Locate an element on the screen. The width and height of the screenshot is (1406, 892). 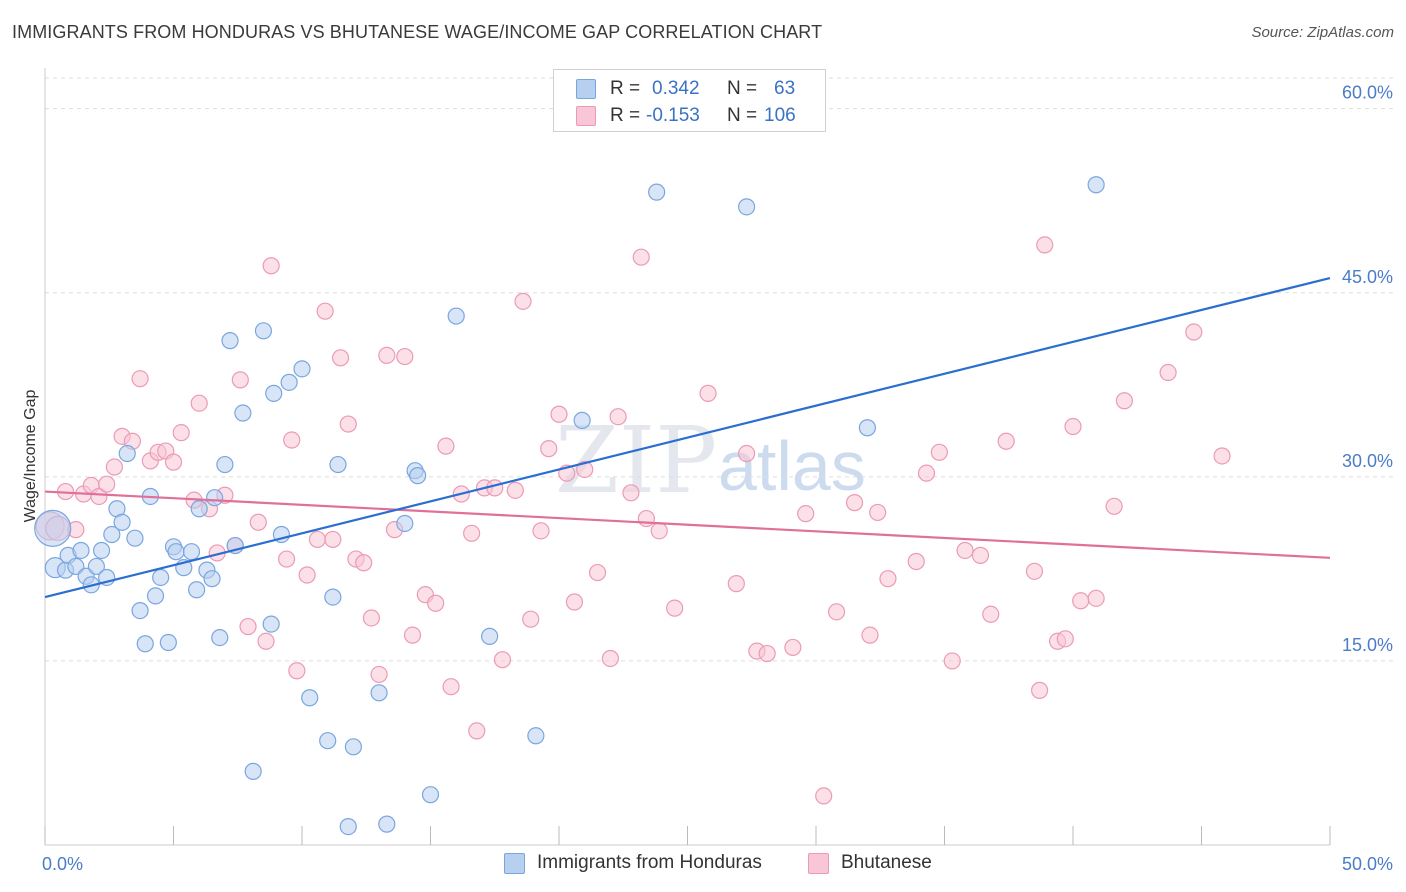
legend-swatch-bhutanese is located at coordinates (586, 116).